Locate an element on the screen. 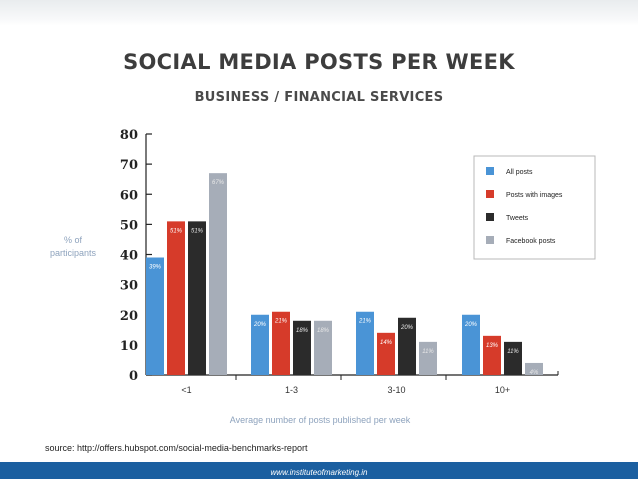 The height and width of the screenshot is (481, 638). footer-bar: www.instituteofmarketing.in is located at coordinates (319, 470).